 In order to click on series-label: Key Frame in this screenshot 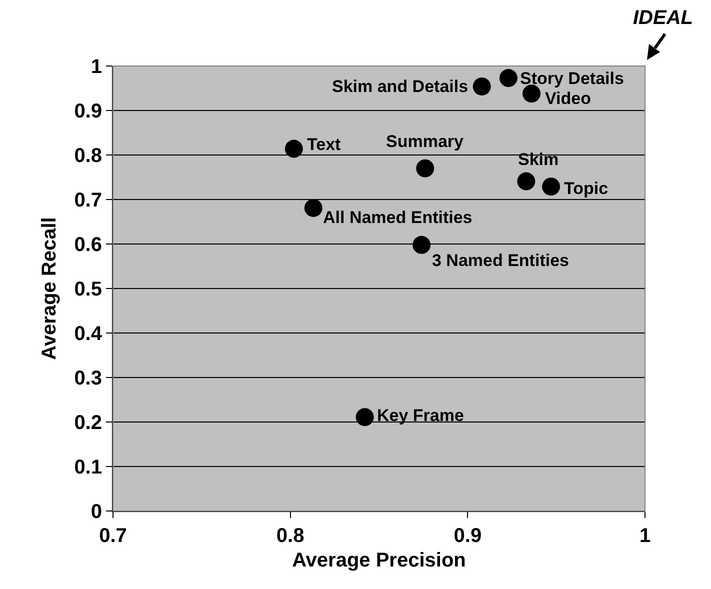, I will do `click(420, 415)`.